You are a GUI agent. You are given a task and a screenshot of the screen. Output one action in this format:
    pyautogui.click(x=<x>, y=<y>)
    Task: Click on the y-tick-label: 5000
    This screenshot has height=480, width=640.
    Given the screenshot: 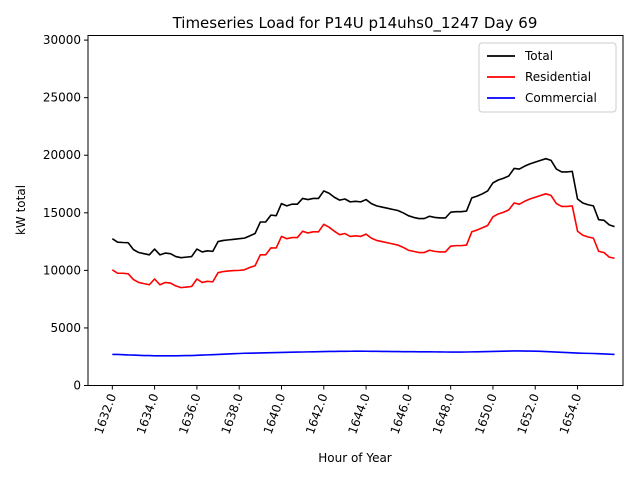 What is the action you would take?
    pyautogui.click(x=65, y=328)
    